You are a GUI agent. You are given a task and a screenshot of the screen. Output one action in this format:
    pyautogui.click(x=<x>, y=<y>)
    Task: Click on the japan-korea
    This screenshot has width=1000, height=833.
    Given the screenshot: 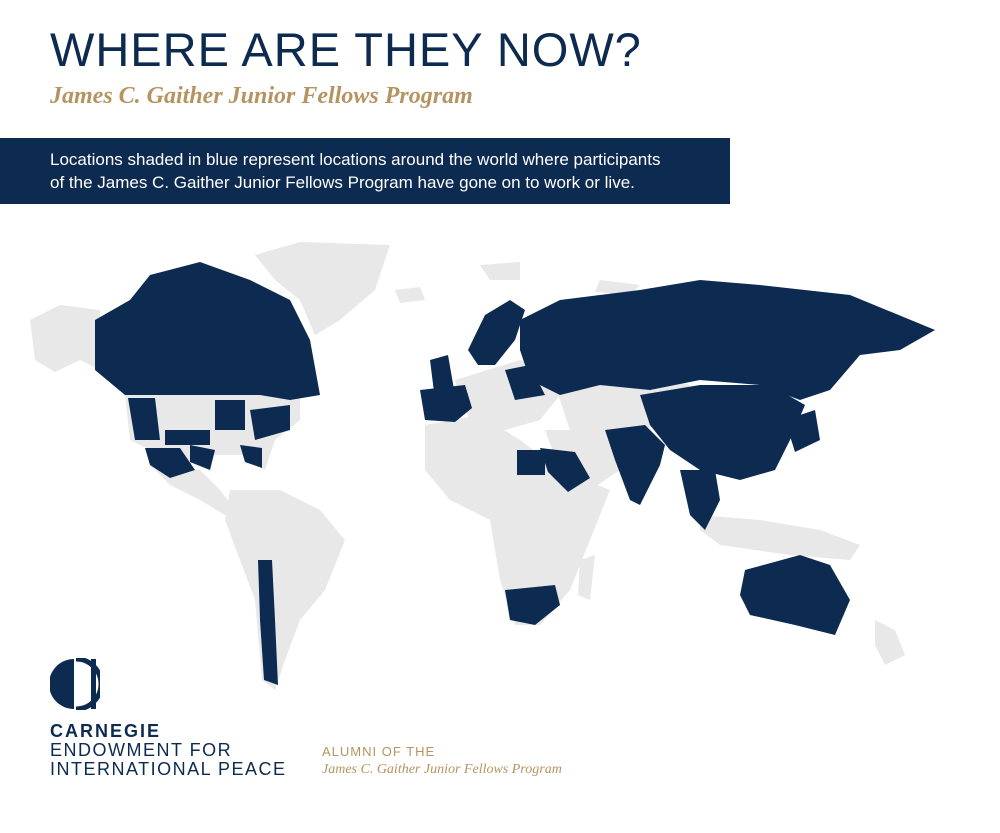 What is the action you would take?
    pyautogui.click(x=802, y=431)
    